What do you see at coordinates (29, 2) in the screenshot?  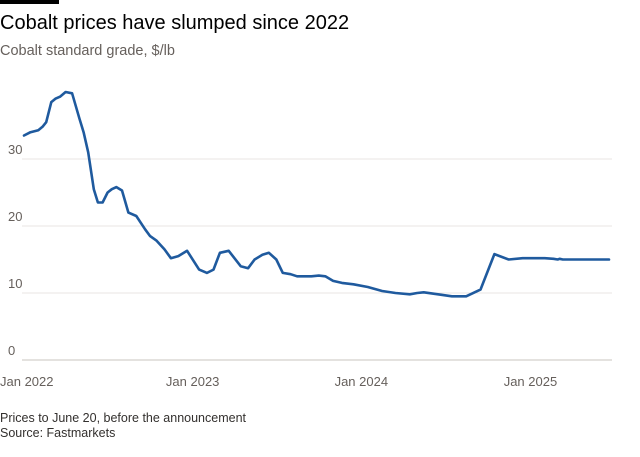 I see `header-rule` at bounding box center [29, 2].